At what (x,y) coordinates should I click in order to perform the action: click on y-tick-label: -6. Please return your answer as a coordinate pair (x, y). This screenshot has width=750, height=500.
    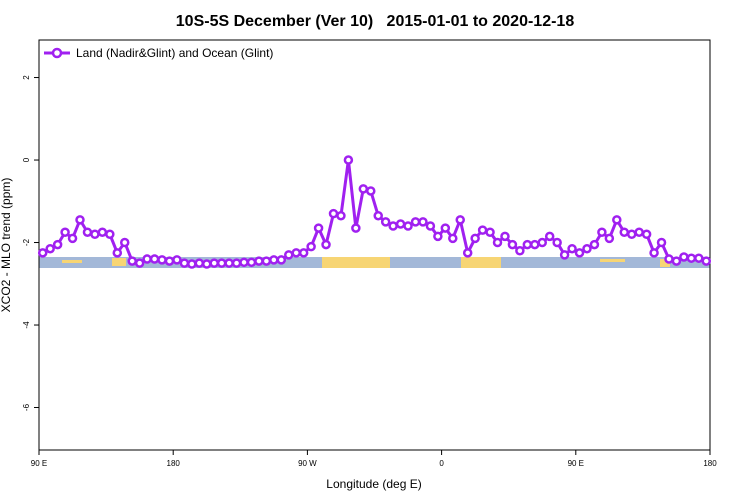
    Looking at the image, I should click on (26, 407).